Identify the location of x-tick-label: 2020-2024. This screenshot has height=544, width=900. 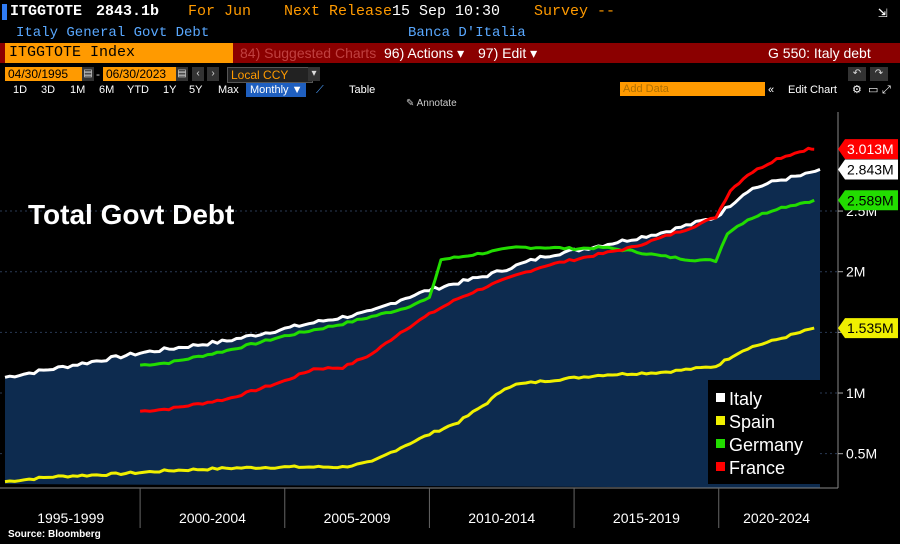
(776, 518).